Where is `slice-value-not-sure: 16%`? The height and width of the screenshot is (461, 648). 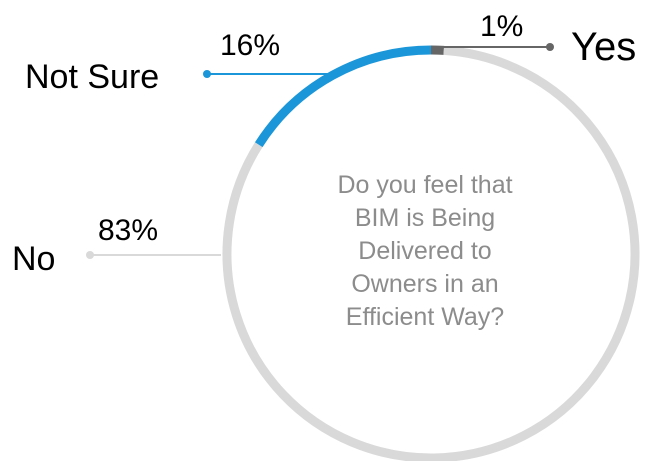
slice-value-not-sure: 16% is located at coordinates (250, 45).